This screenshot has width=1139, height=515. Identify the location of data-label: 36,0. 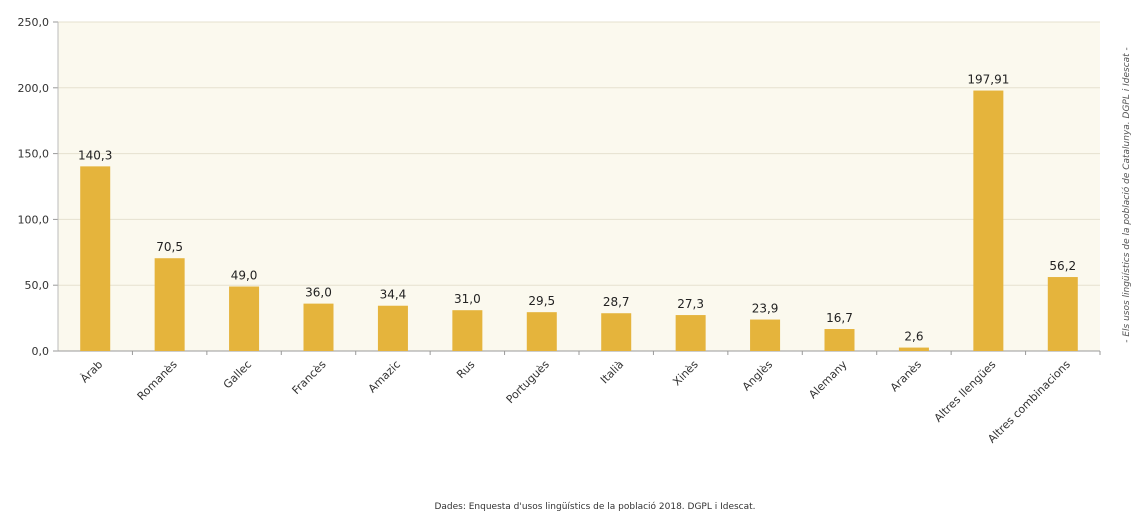
(318, 293).